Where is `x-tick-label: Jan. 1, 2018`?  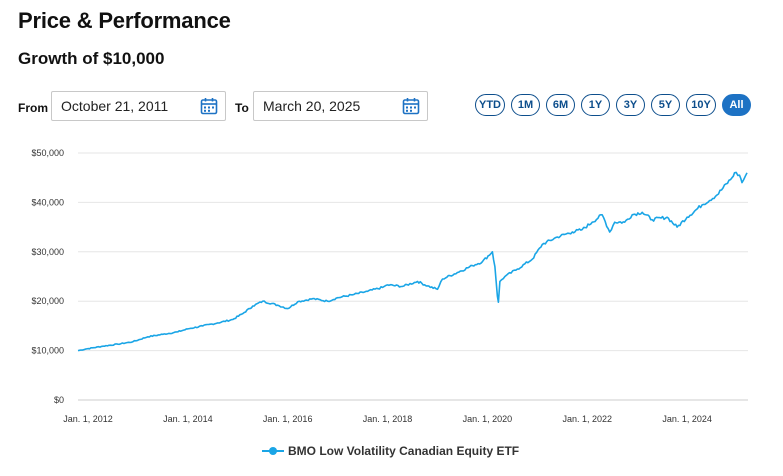
x-tick-label: Jan. 1, 2018 is located at coordinates (388, 419).